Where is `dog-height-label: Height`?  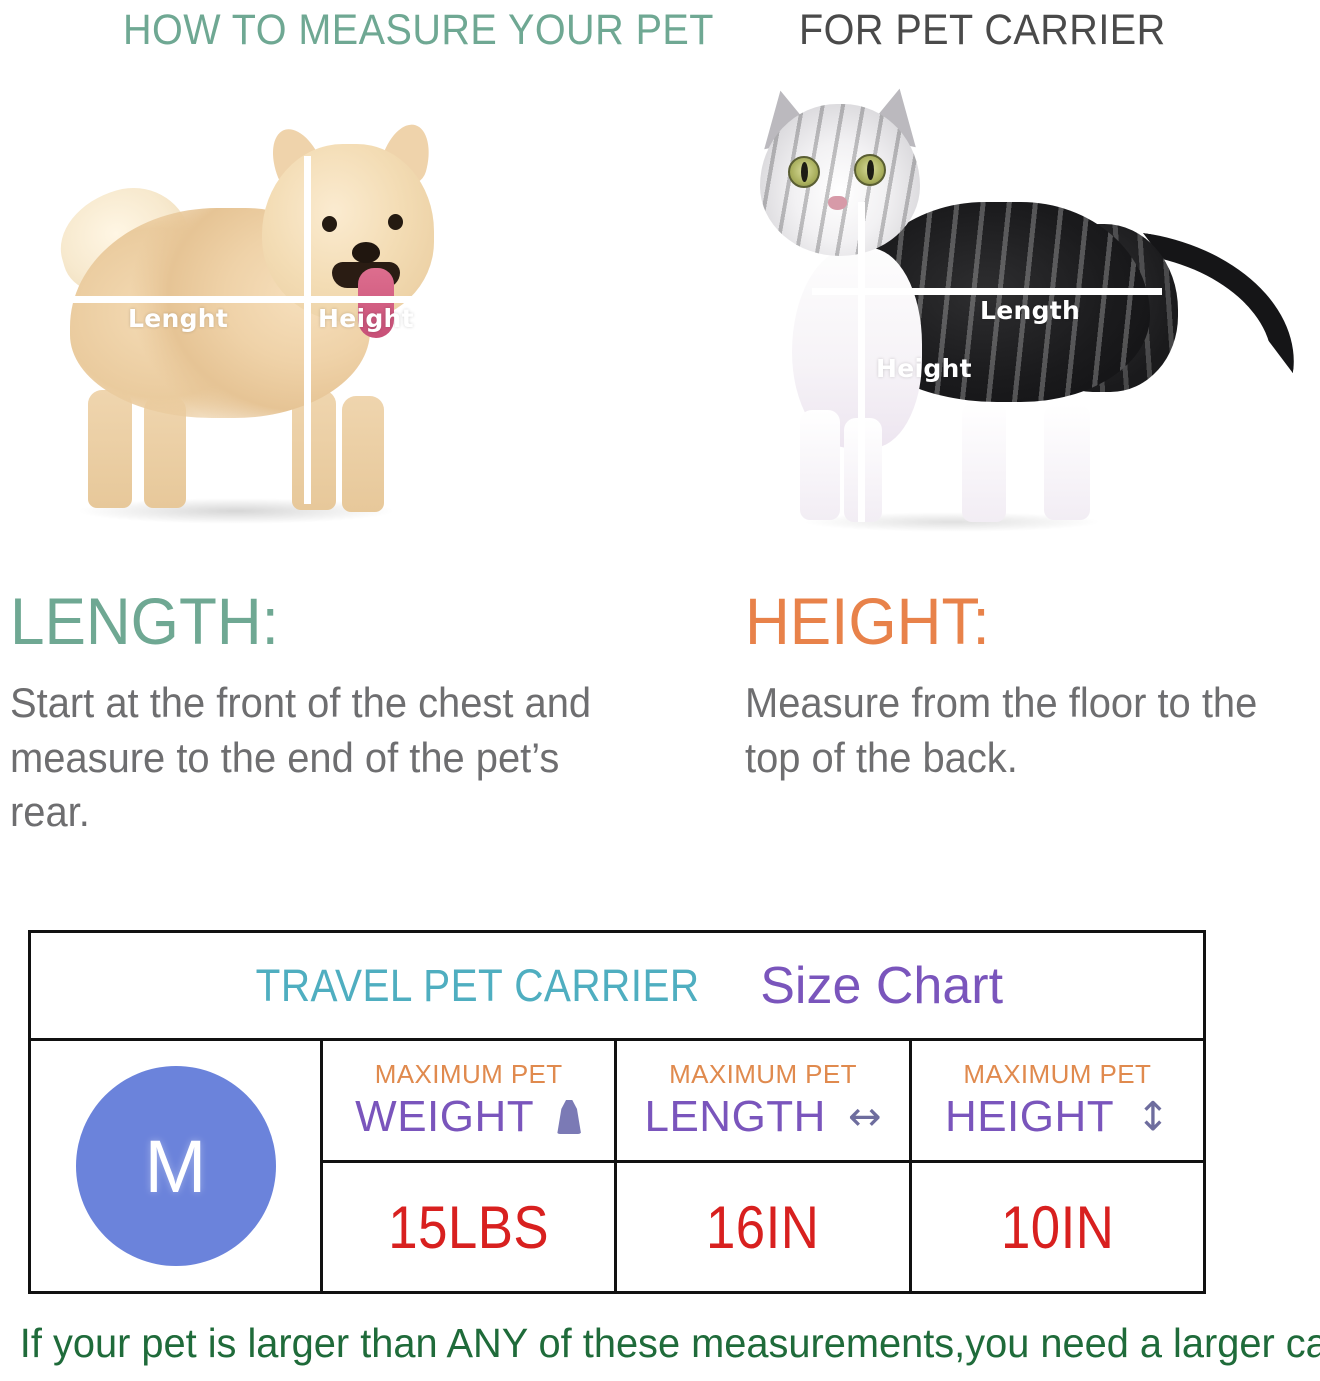 dog-height-label: Height is located at coordinates (366, 318).